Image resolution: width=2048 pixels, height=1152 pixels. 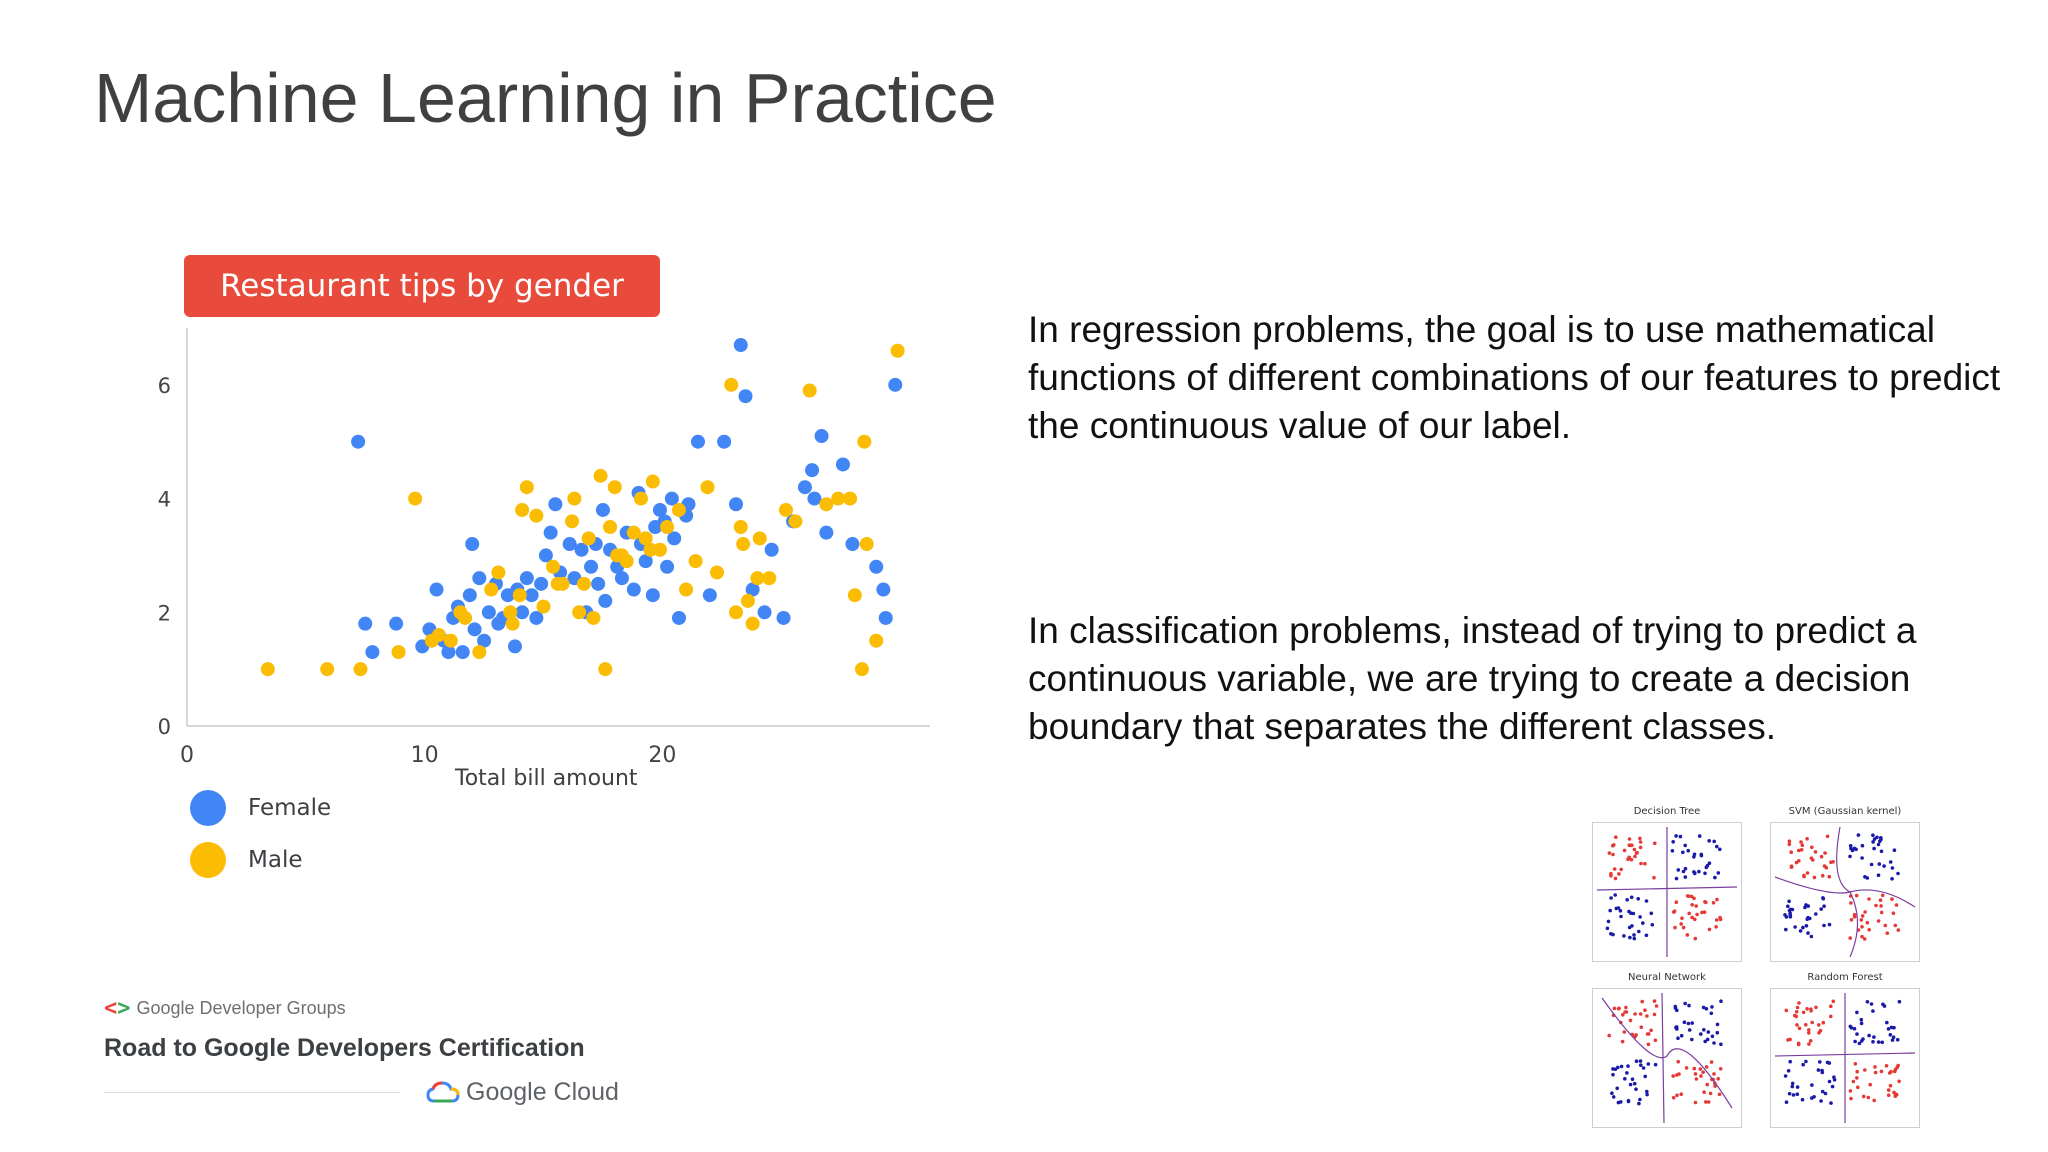 What do you see at coordinates (546, 778) in the screenshot?
I see `x-axis-title: Total bill amount` at bounding box center [546, 778].